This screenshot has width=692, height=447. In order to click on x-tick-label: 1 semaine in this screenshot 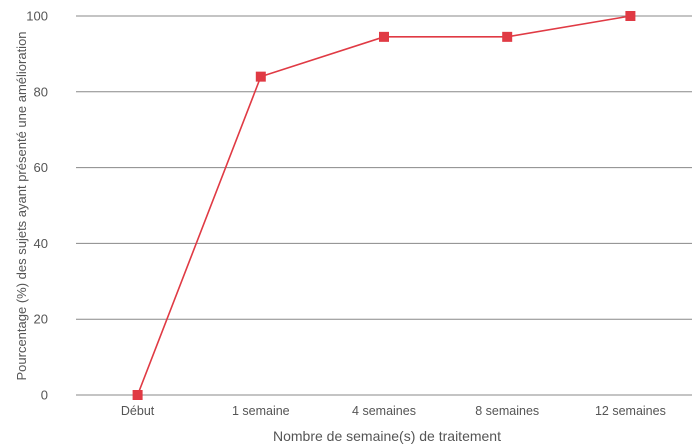, I will do `click(261, 411)`.